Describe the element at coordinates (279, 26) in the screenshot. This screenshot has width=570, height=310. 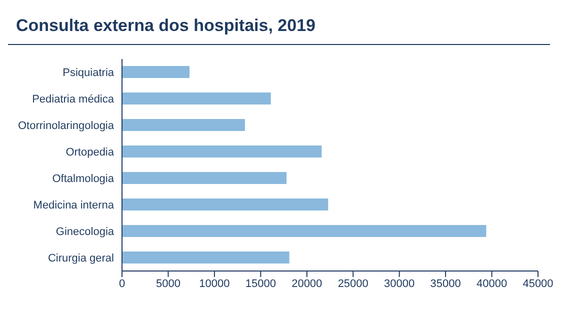
I see `chart-title: Consulta externa dos hospitais, 2019` at that location.